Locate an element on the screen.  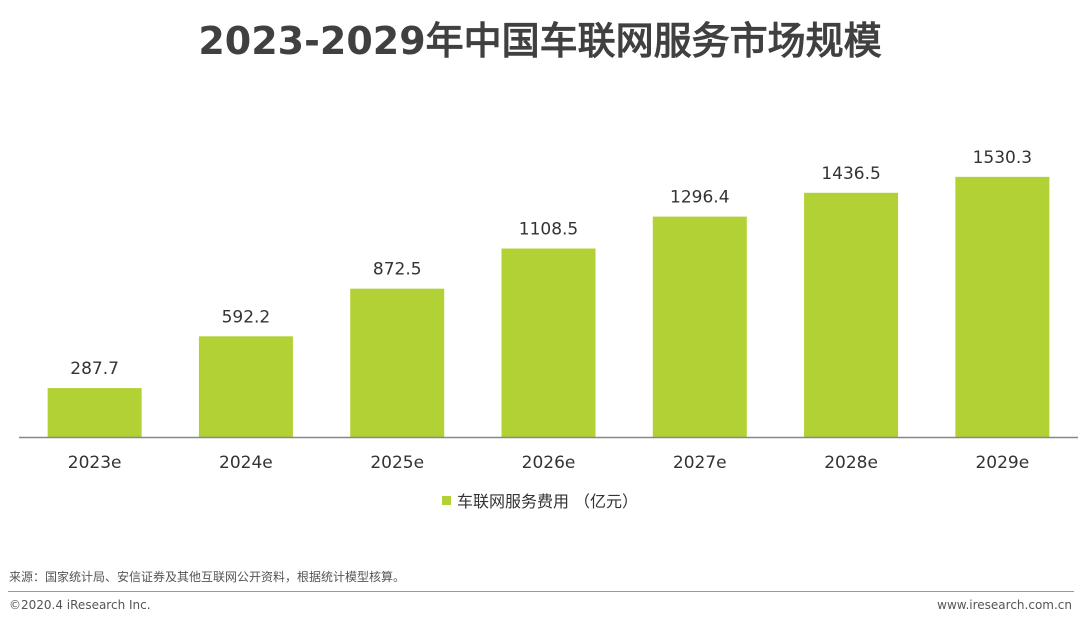
data-label-2029e: 1530.3 is located at coordinates (1002, 158).